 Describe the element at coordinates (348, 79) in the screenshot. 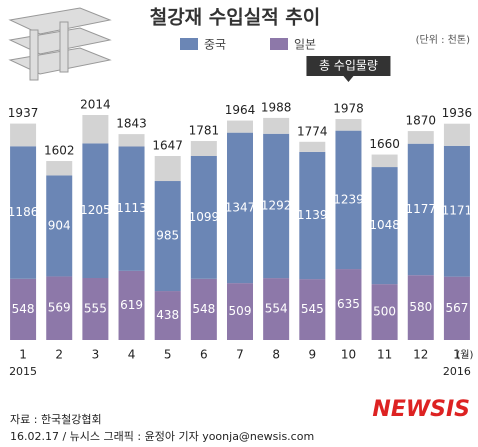

I see `annotation-pointer` at that location.